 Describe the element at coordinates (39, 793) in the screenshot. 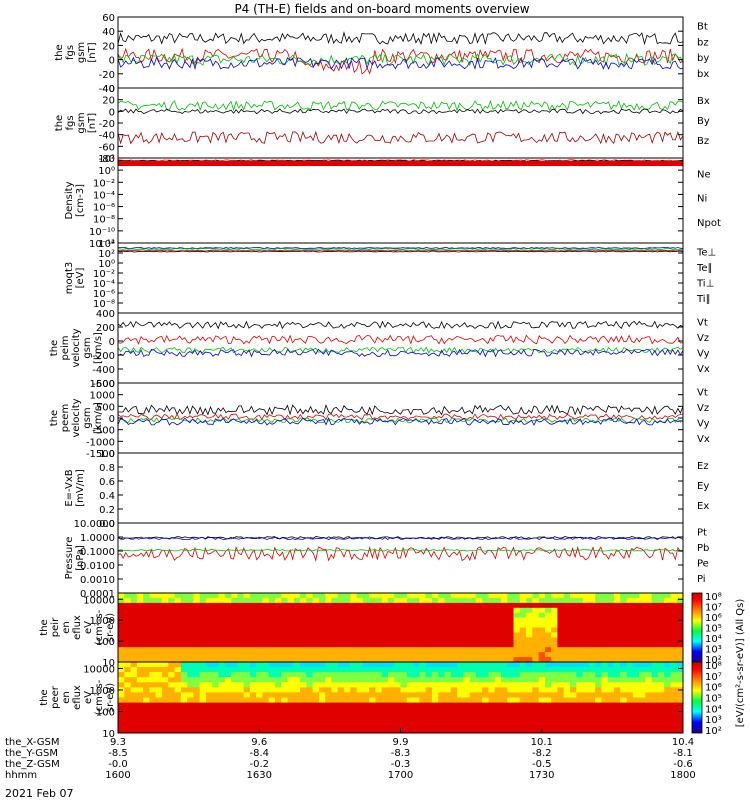

I see `date-label: 2021 Feb 07` at that location.